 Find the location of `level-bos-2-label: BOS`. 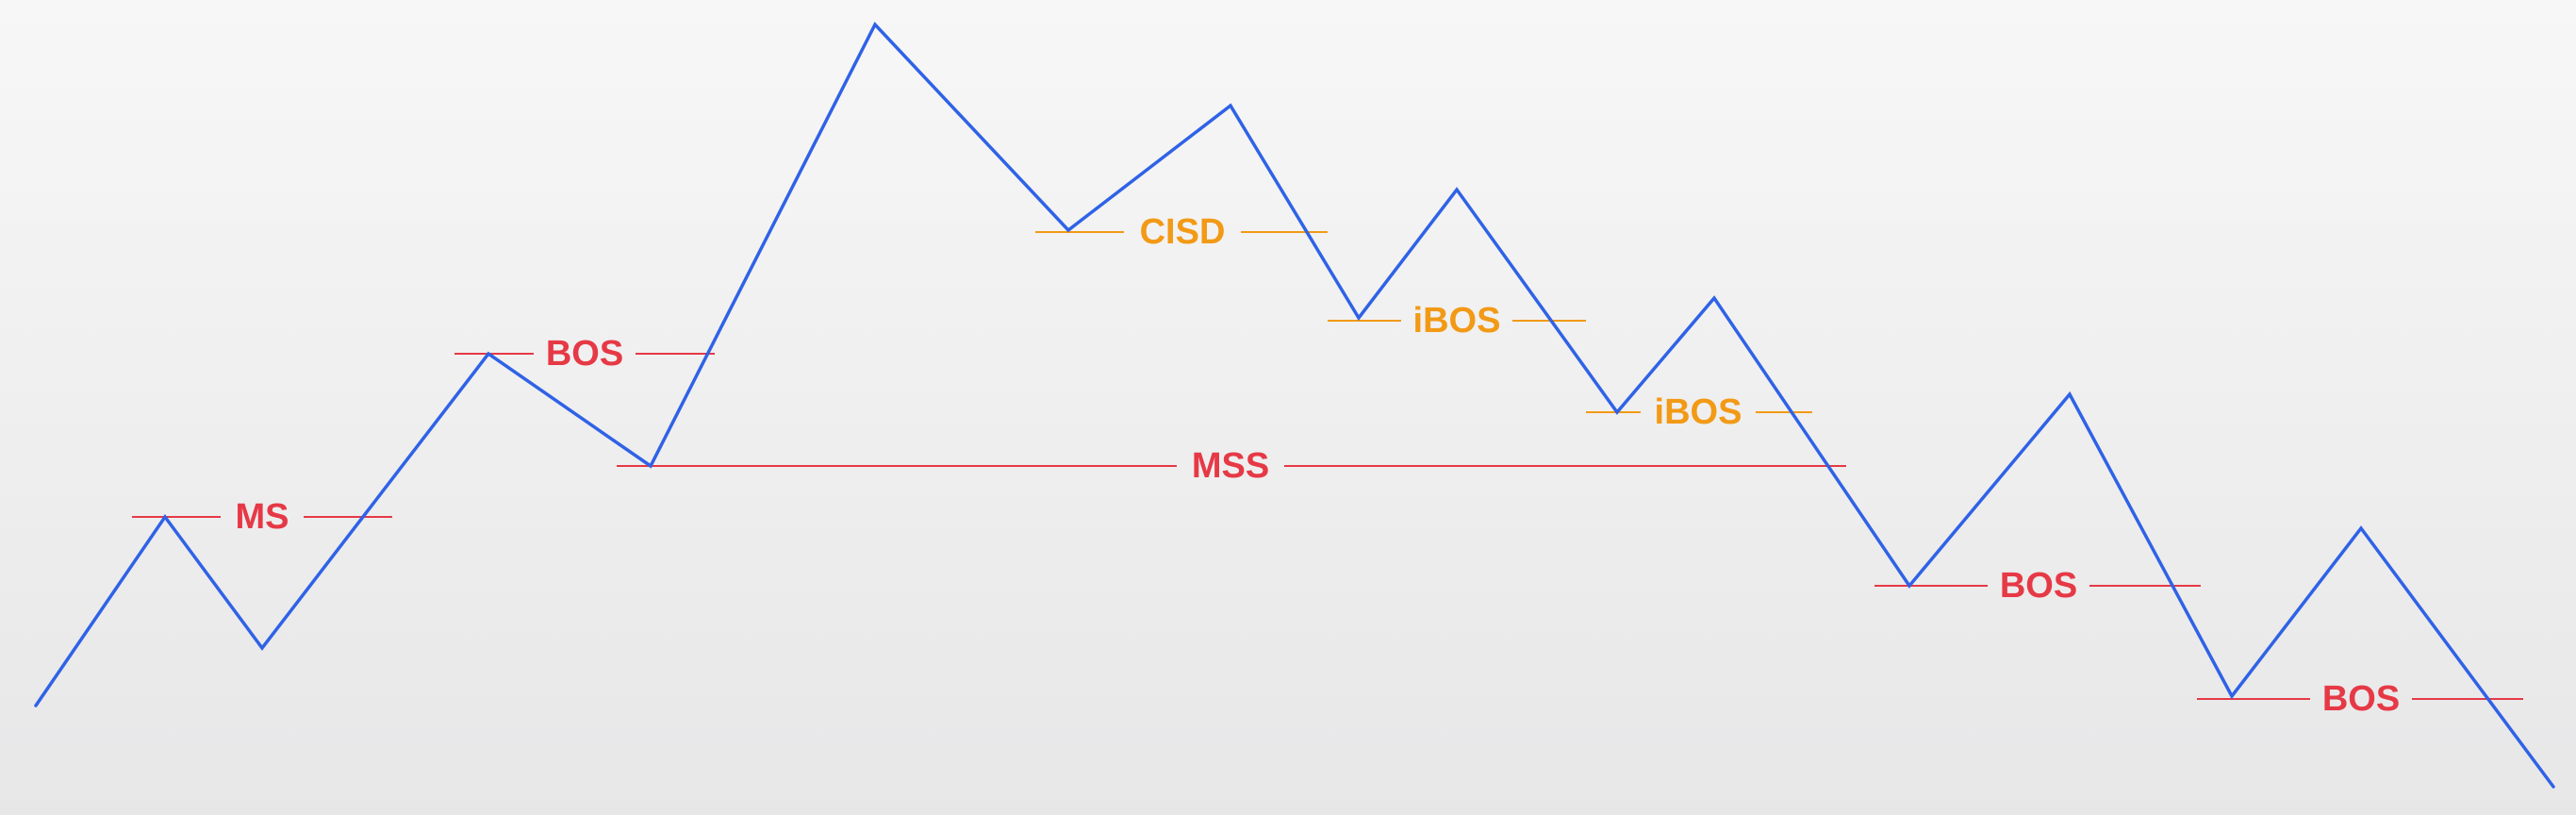

level-bos-2-label: BOS is located at coordinates (2038, 586).